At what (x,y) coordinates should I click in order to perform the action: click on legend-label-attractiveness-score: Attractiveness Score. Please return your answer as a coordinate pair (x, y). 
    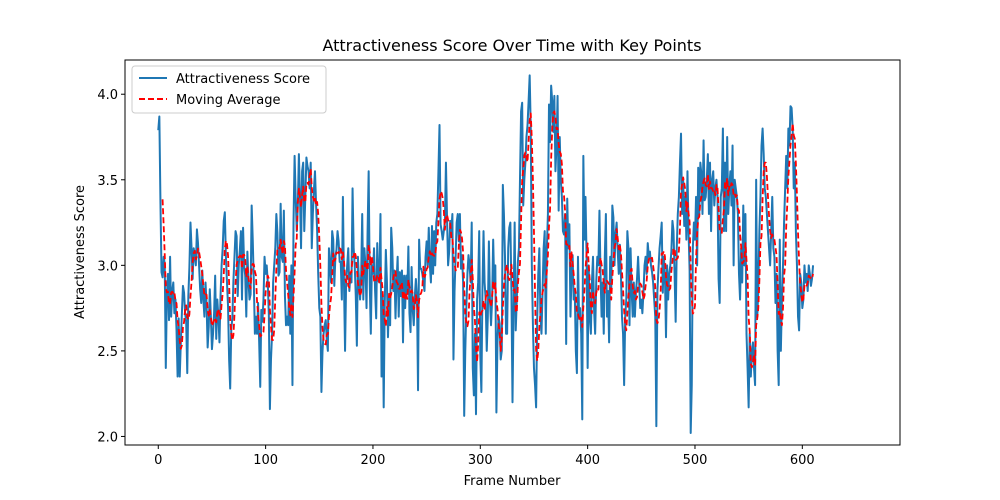
    Looking at the image, I should click on (243, 79).